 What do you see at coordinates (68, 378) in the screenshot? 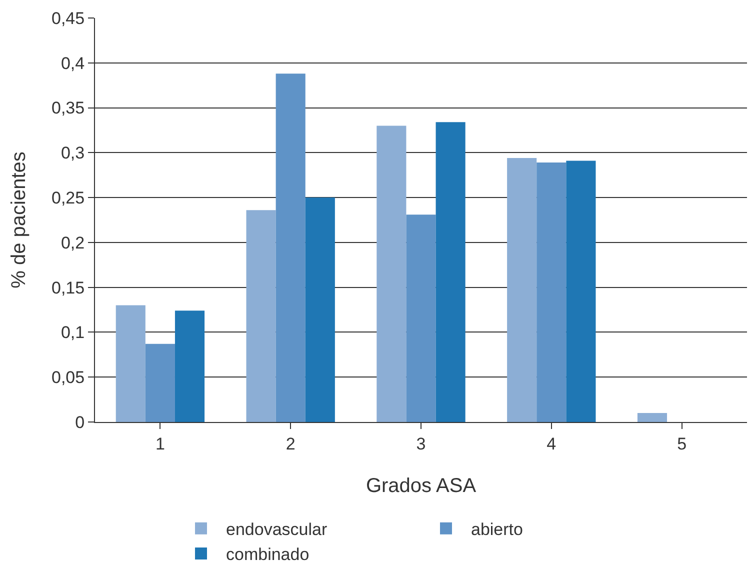
I see `y-tick-label: 0,05` at bounding box center [68, 378].